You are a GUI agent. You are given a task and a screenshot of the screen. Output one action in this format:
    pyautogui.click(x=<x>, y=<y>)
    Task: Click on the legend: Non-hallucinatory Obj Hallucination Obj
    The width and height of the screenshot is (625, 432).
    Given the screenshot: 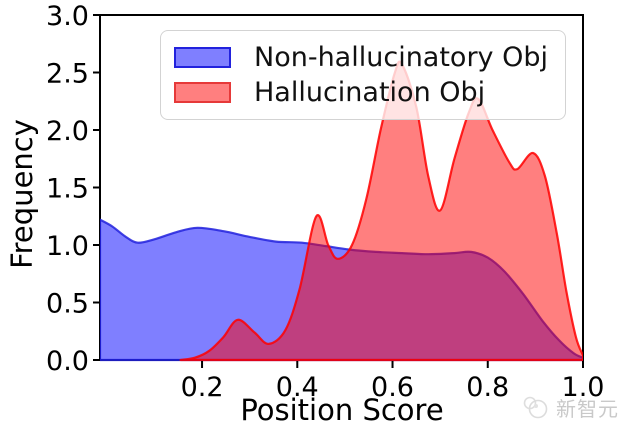 What is the action you would take?
    pyautogui.click(x=363, y=75)
    